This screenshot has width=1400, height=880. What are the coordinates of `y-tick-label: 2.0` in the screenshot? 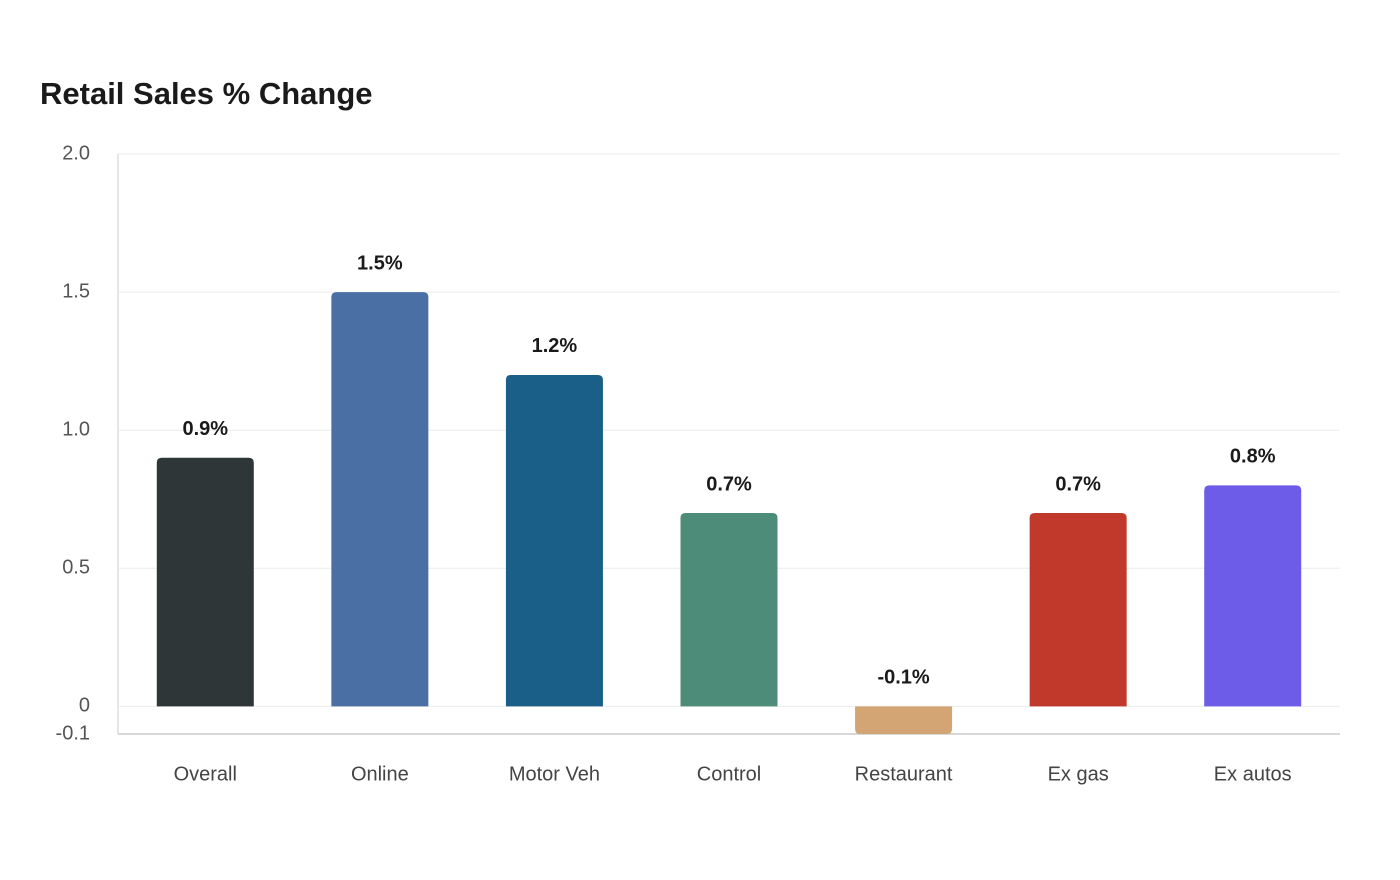 It's located at (76, 153).